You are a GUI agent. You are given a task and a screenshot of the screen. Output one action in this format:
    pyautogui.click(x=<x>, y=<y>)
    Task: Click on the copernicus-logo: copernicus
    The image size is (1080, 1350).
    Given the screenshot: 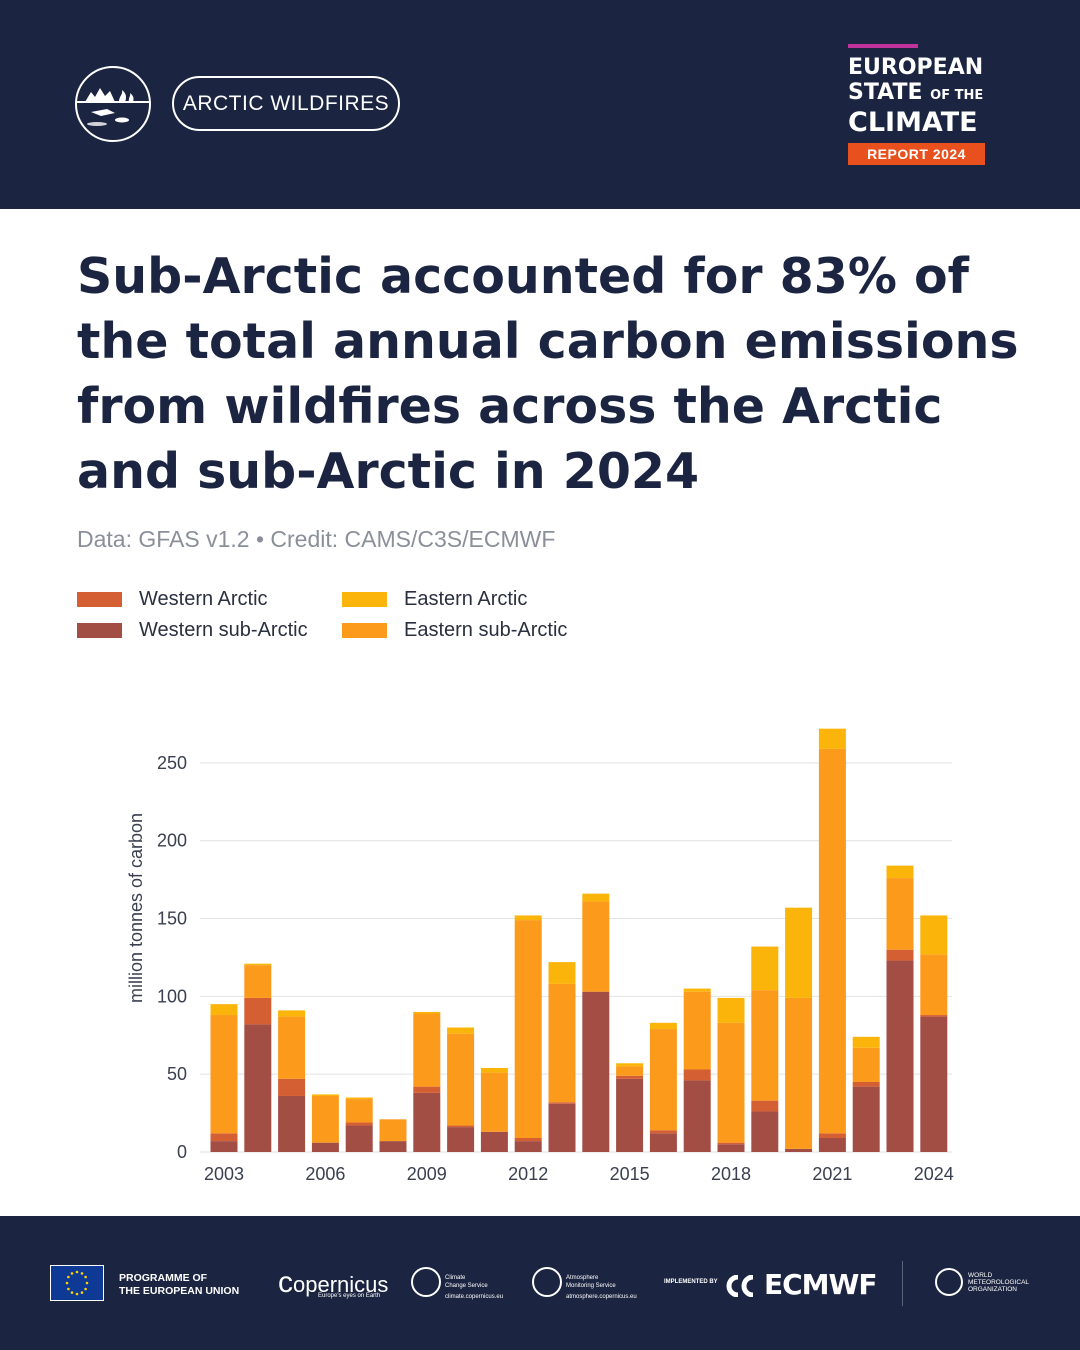 What is the action you would take?
    pyautogui.click(x=333, y=1283)
    